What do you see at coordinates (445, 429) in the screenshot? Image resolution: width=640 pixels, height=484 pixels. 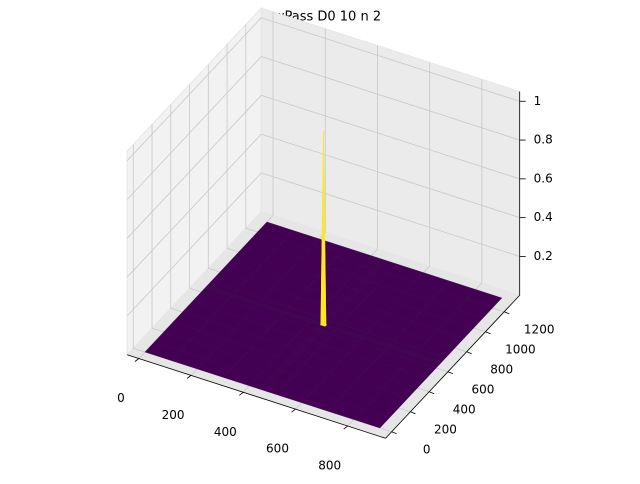 I see `y-tick-label: 200` at bounding box center [445, 429].